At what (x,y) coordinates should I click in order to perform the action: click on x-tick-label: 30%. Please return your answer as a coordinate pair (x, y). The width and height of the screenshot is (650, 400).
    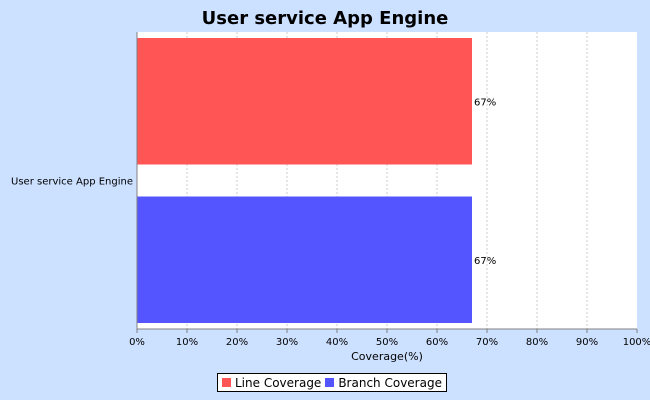
    Looking at the image, I should click on (287, 342).